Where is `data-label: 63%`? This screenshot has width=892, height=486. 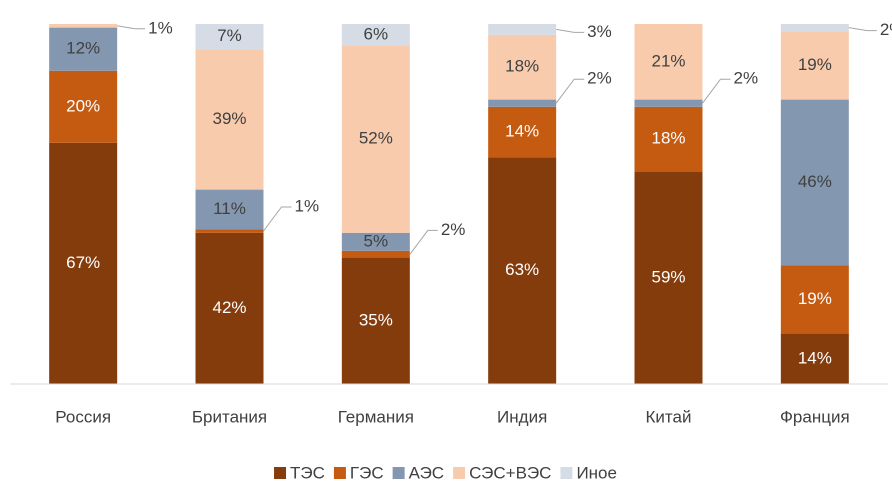
data-label: 63% is located at coordinates (522, 269).